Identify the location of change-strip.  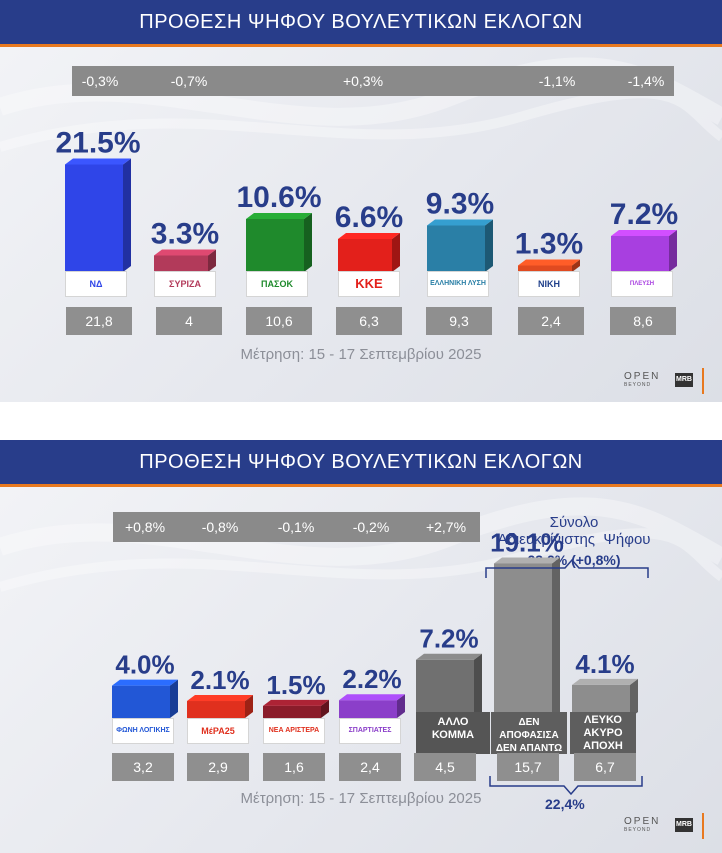
(296, 527).